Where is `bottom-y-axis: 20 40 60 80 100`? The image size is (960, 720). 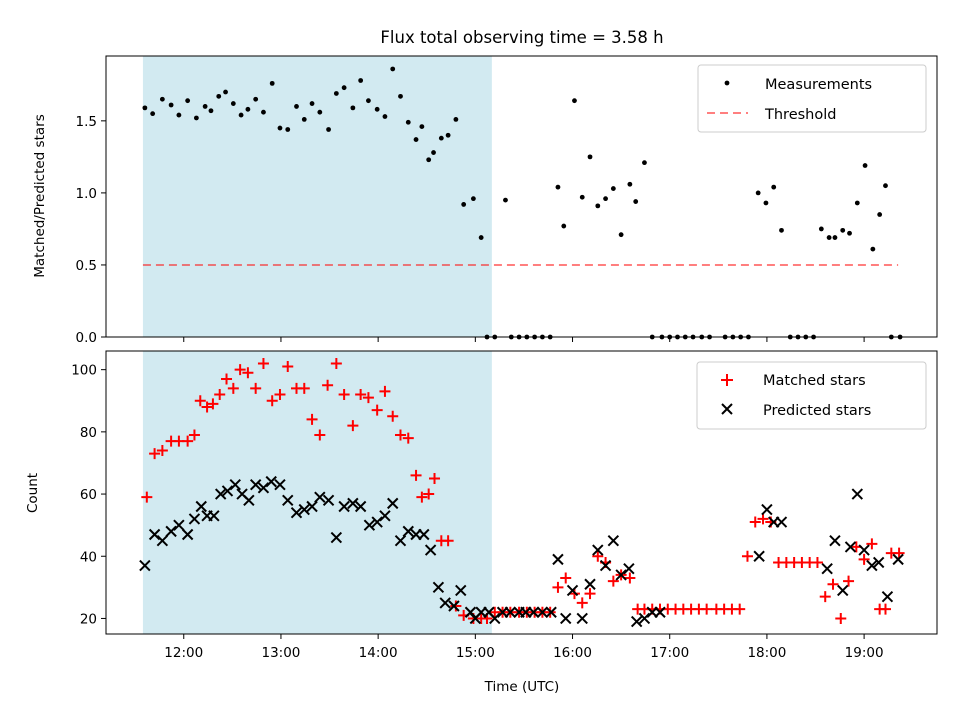 bottom-y-axis: 20 40 60 80 100 is located at coordinates (88, 495).